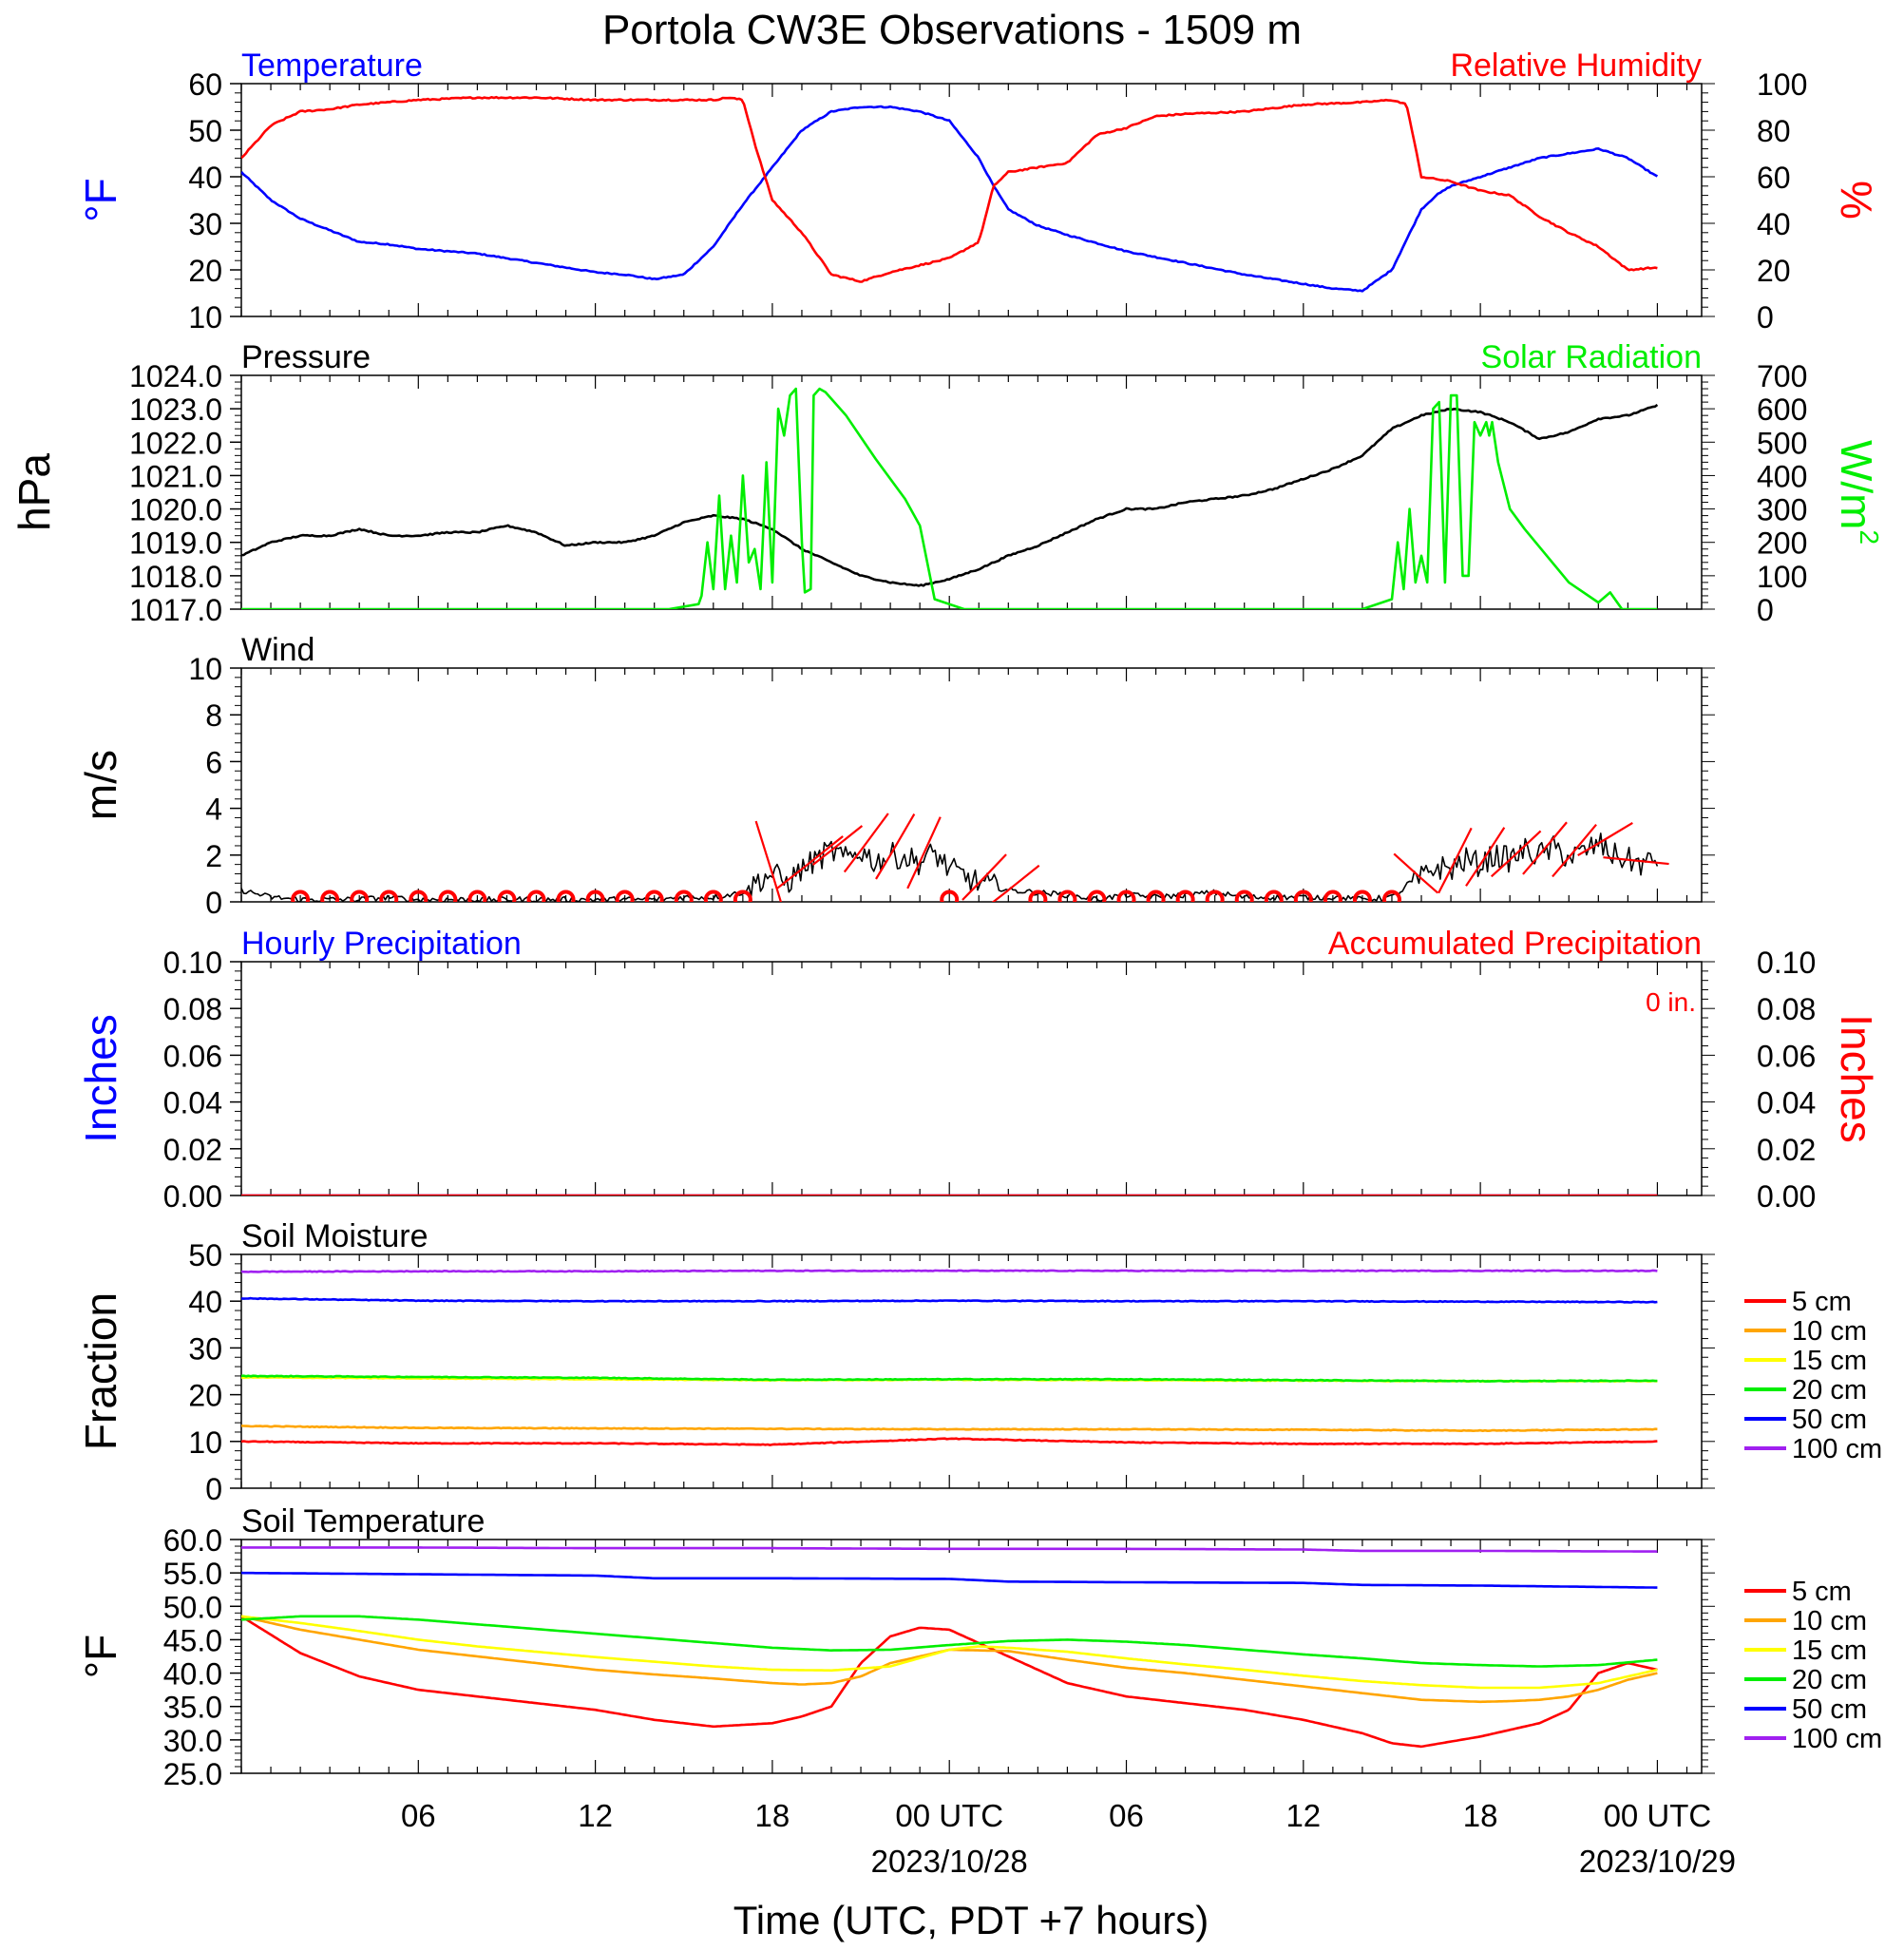 The image size is (1904, 1951). Describe the element at coordinates (176, 476) in the screenshot. I see `y-tick-label-left: 1021.0` at that location.